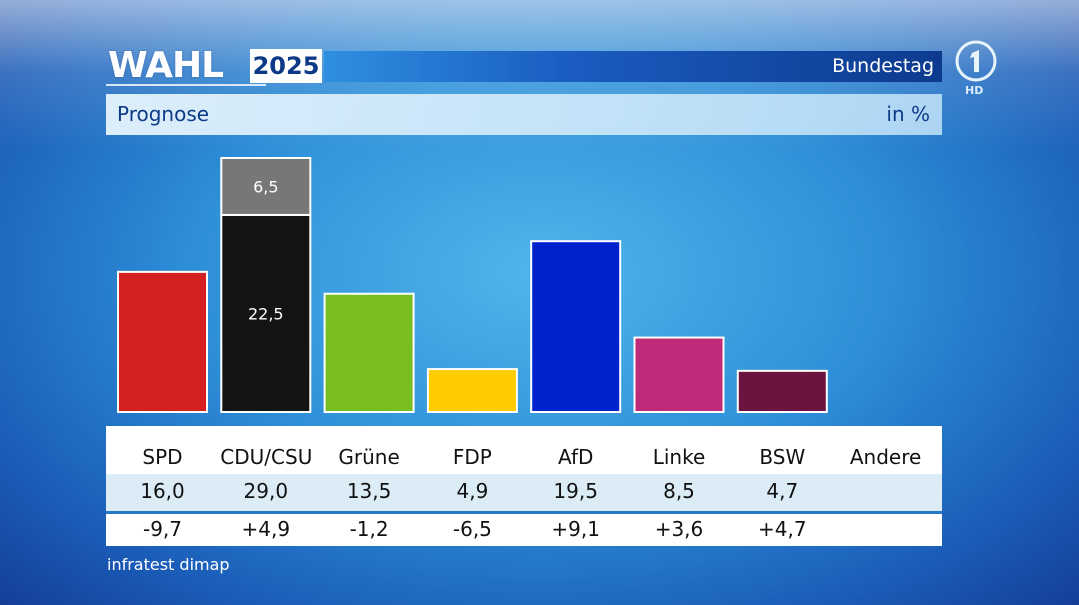 The height and width of the screenshot is (605, 1079). I want to click on header-bar: Bundestag, so click(633, 66).